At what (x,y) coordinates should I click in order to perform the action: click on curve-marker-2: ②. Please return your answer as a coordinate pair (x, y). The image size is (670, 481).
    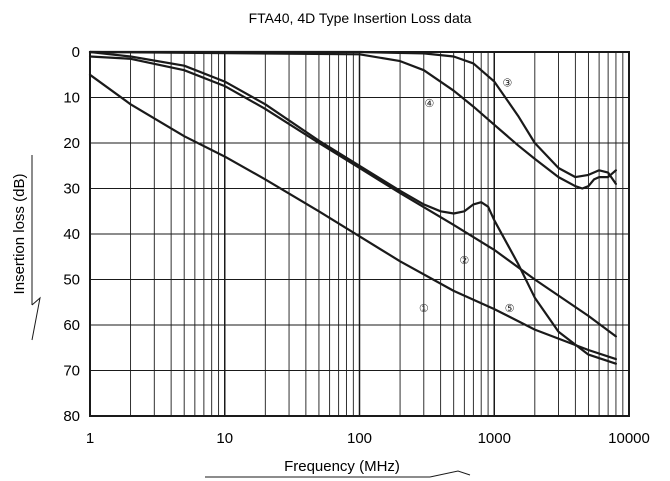
    Looking at the image, I should click on (464, 261).